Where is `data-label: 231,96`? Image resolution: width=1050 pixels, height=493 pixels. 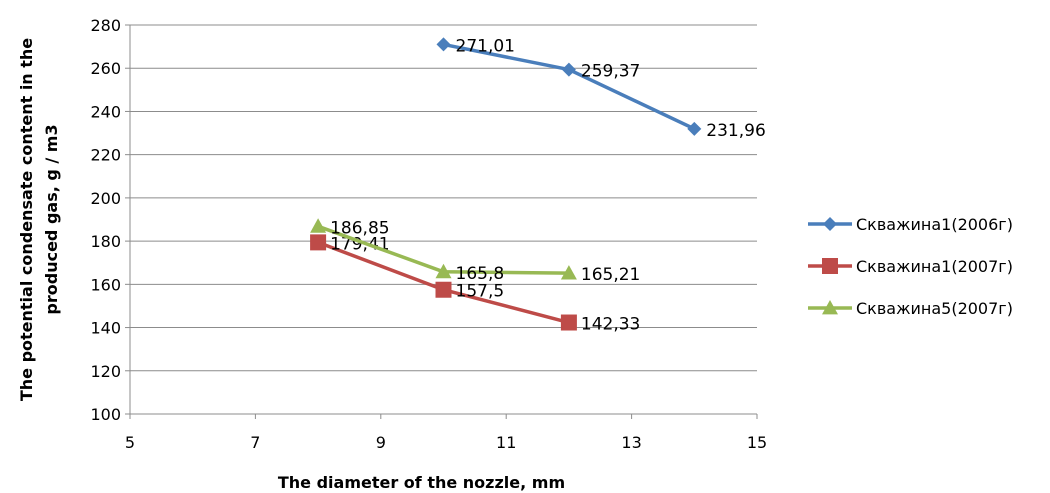 data-label: 231,96 is located at coordinates (735, 131).